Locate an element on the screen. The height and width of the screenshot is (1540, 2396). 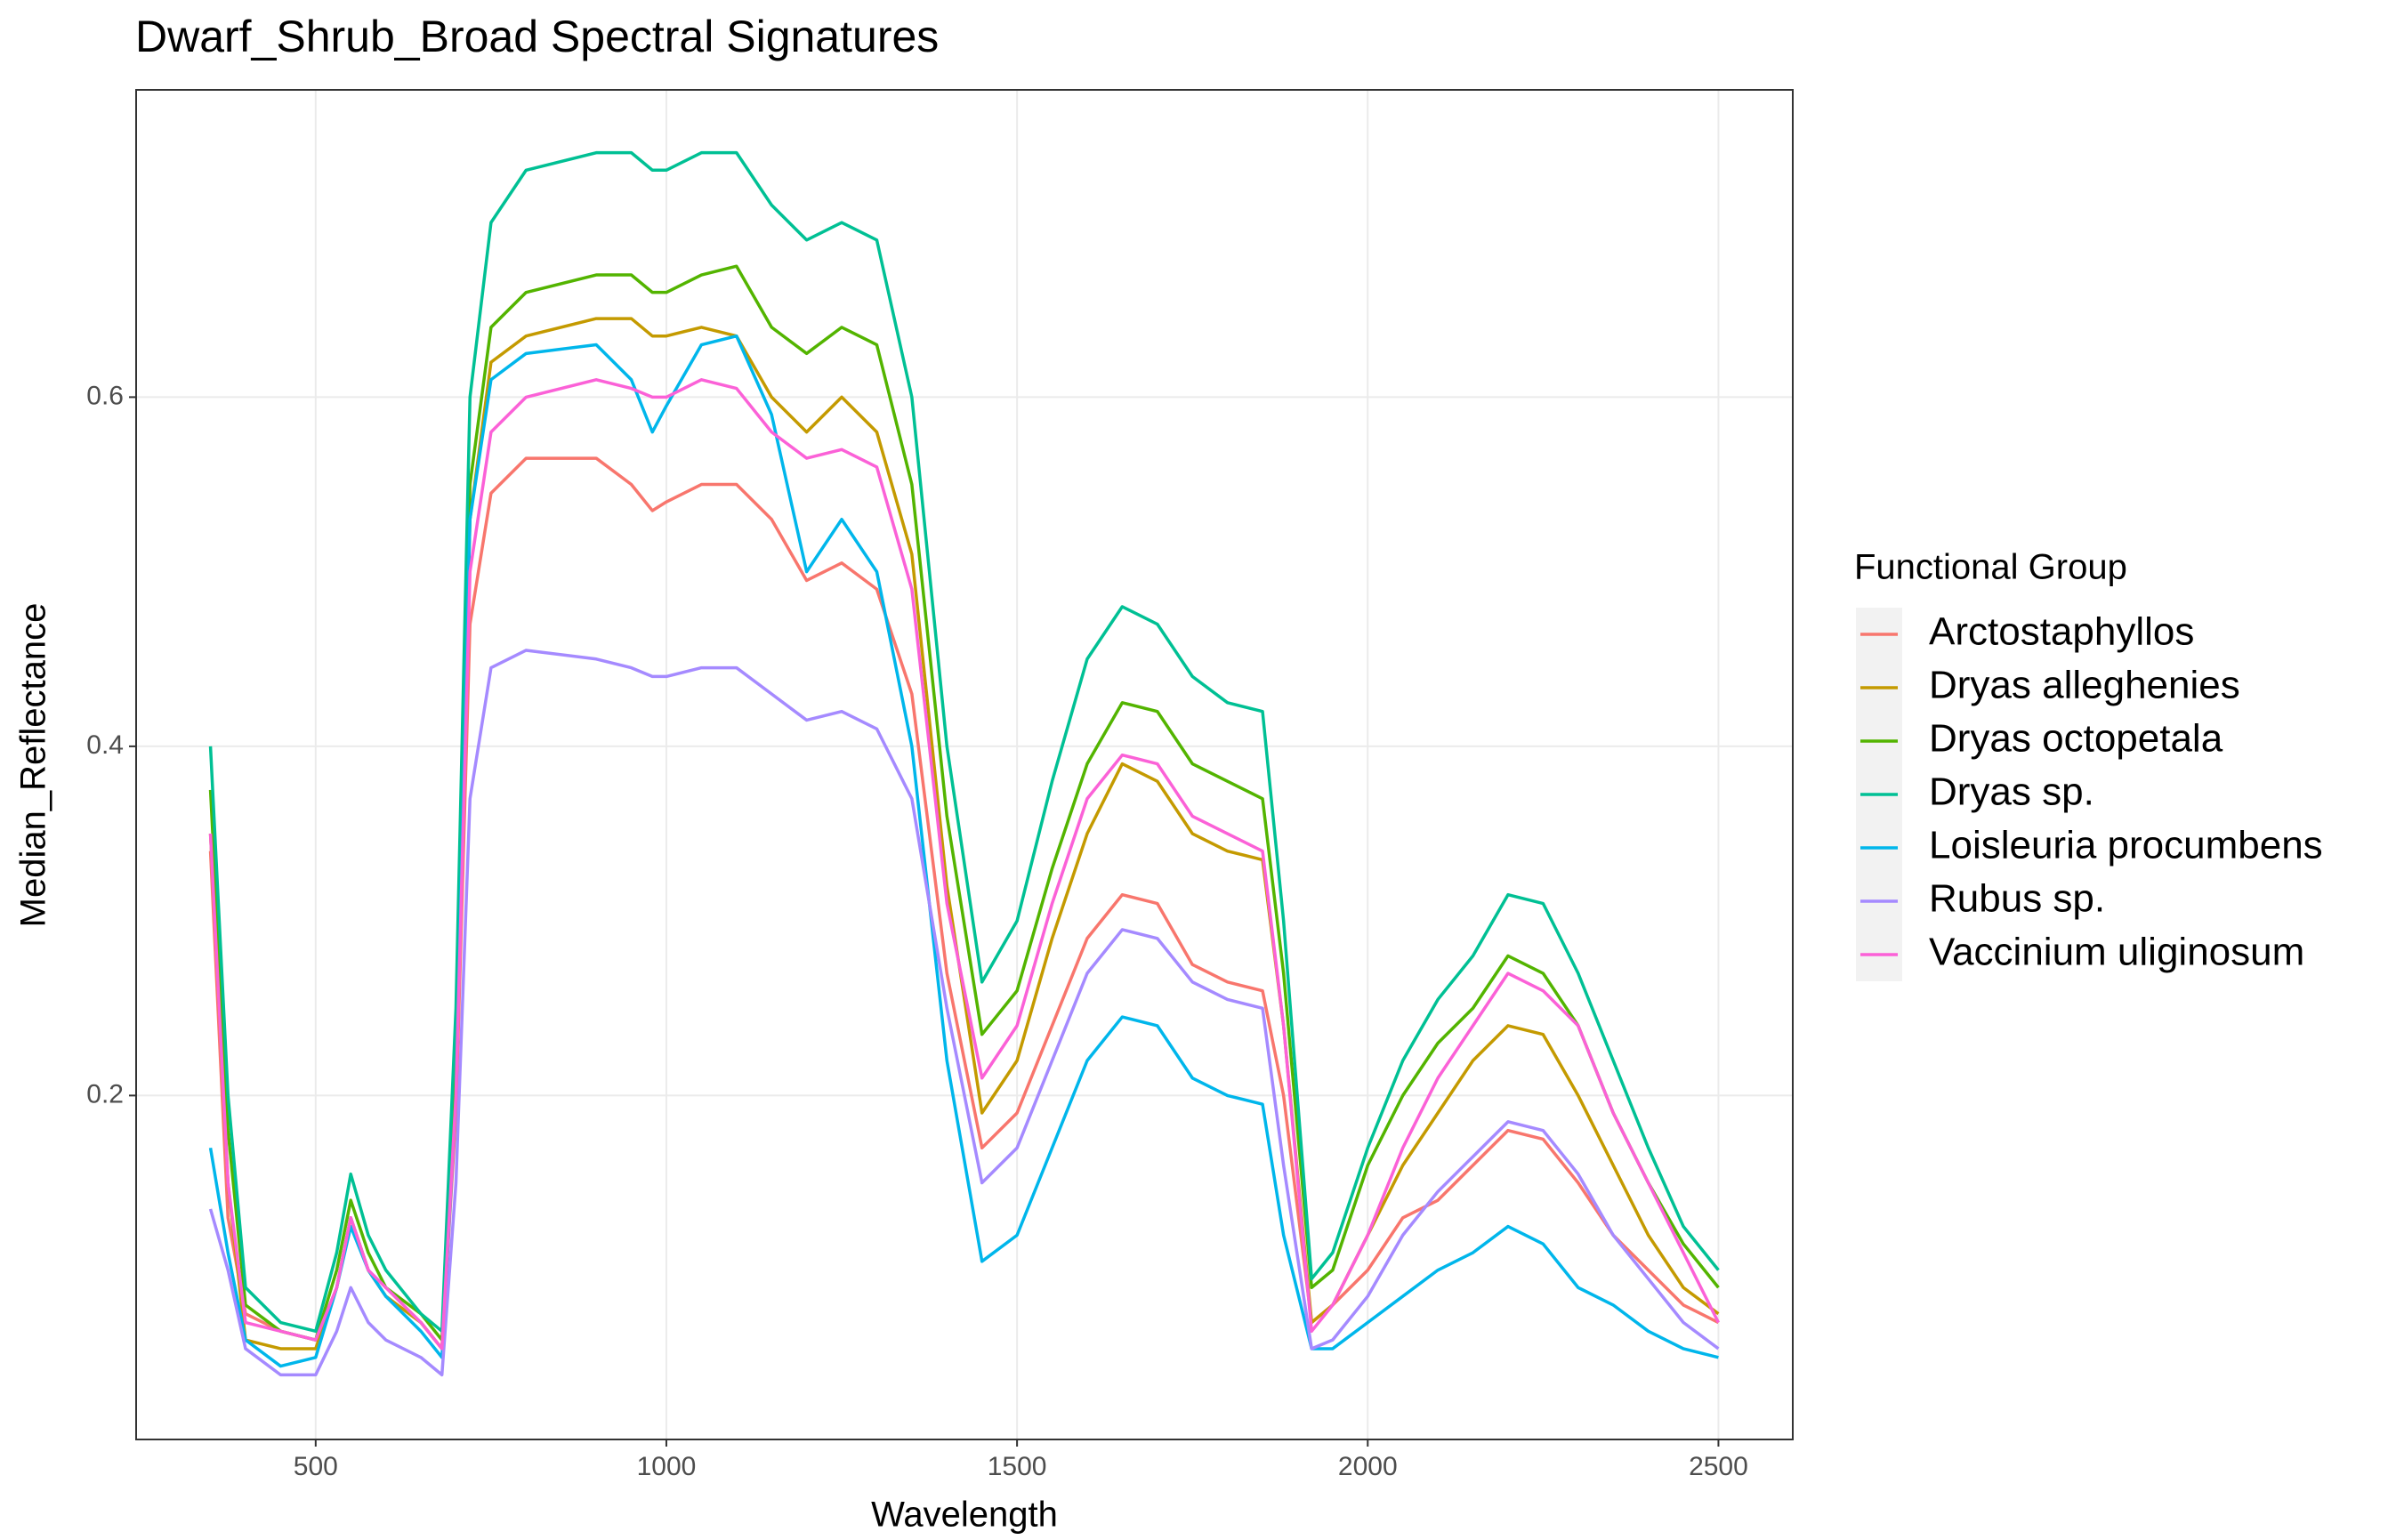
legend-title: Functional Group is located at coordinates (1990, 567).